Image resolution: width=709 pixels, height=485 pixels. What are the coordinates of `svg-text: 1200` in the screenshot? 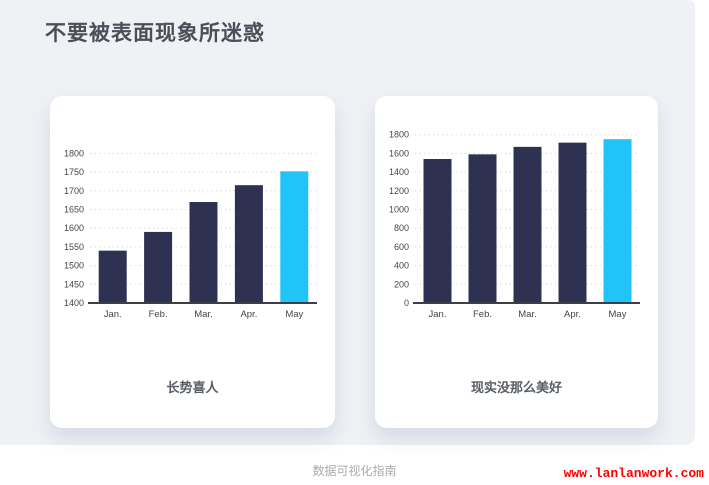 It's located at (399, 191).